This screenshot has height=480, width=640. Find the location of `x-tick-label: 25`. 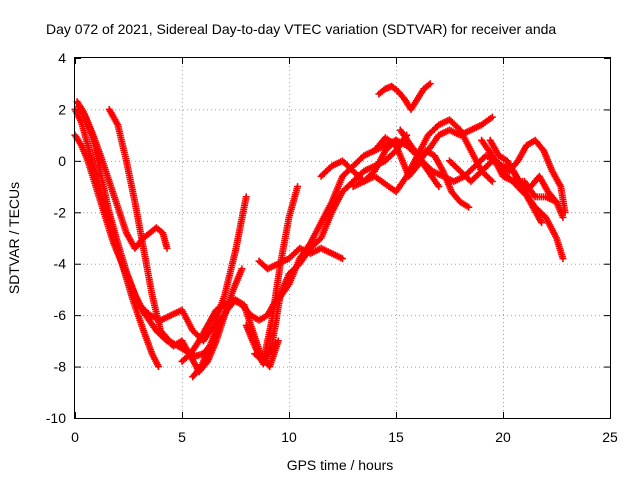

x-tick-label: 25 is located at coordinates (610, 437).